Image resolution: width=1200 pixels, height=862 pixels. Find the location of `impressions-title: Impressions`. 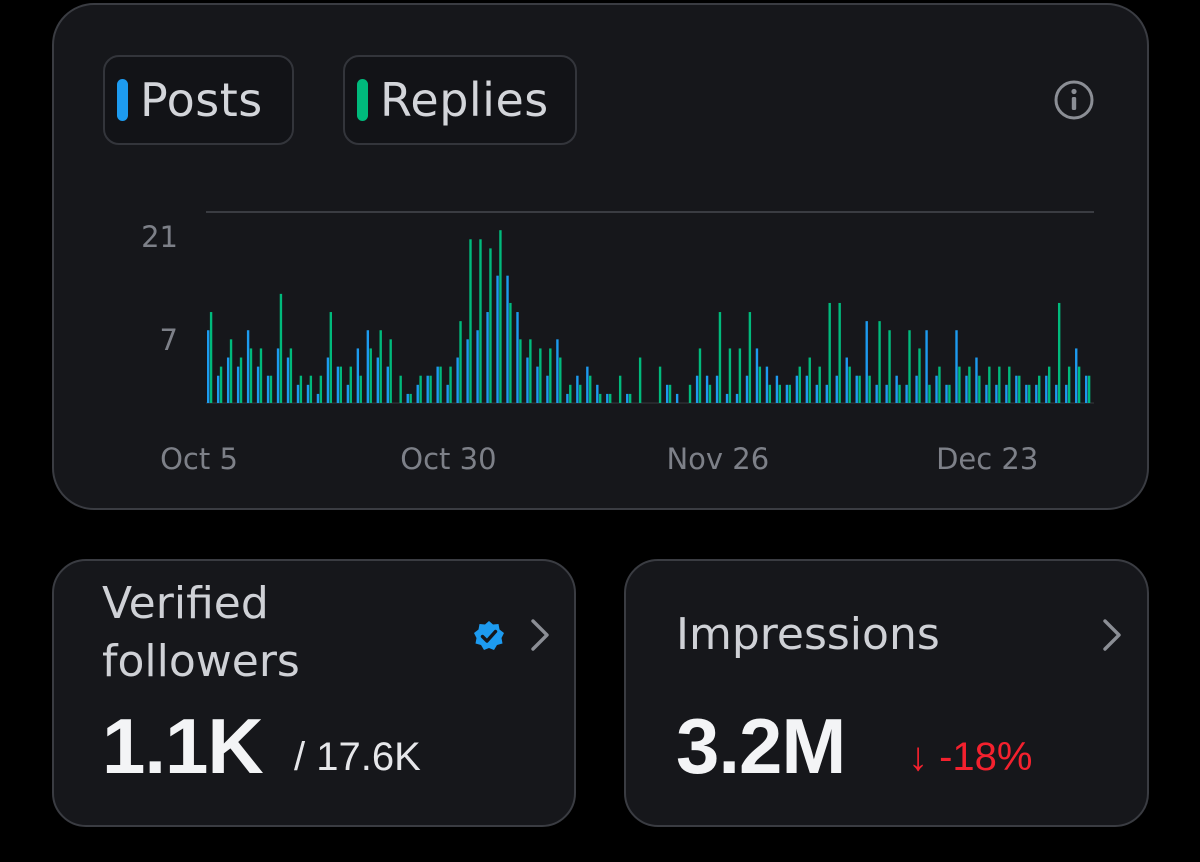

impressions-title: Impressions is located at coordinates (808, 634).